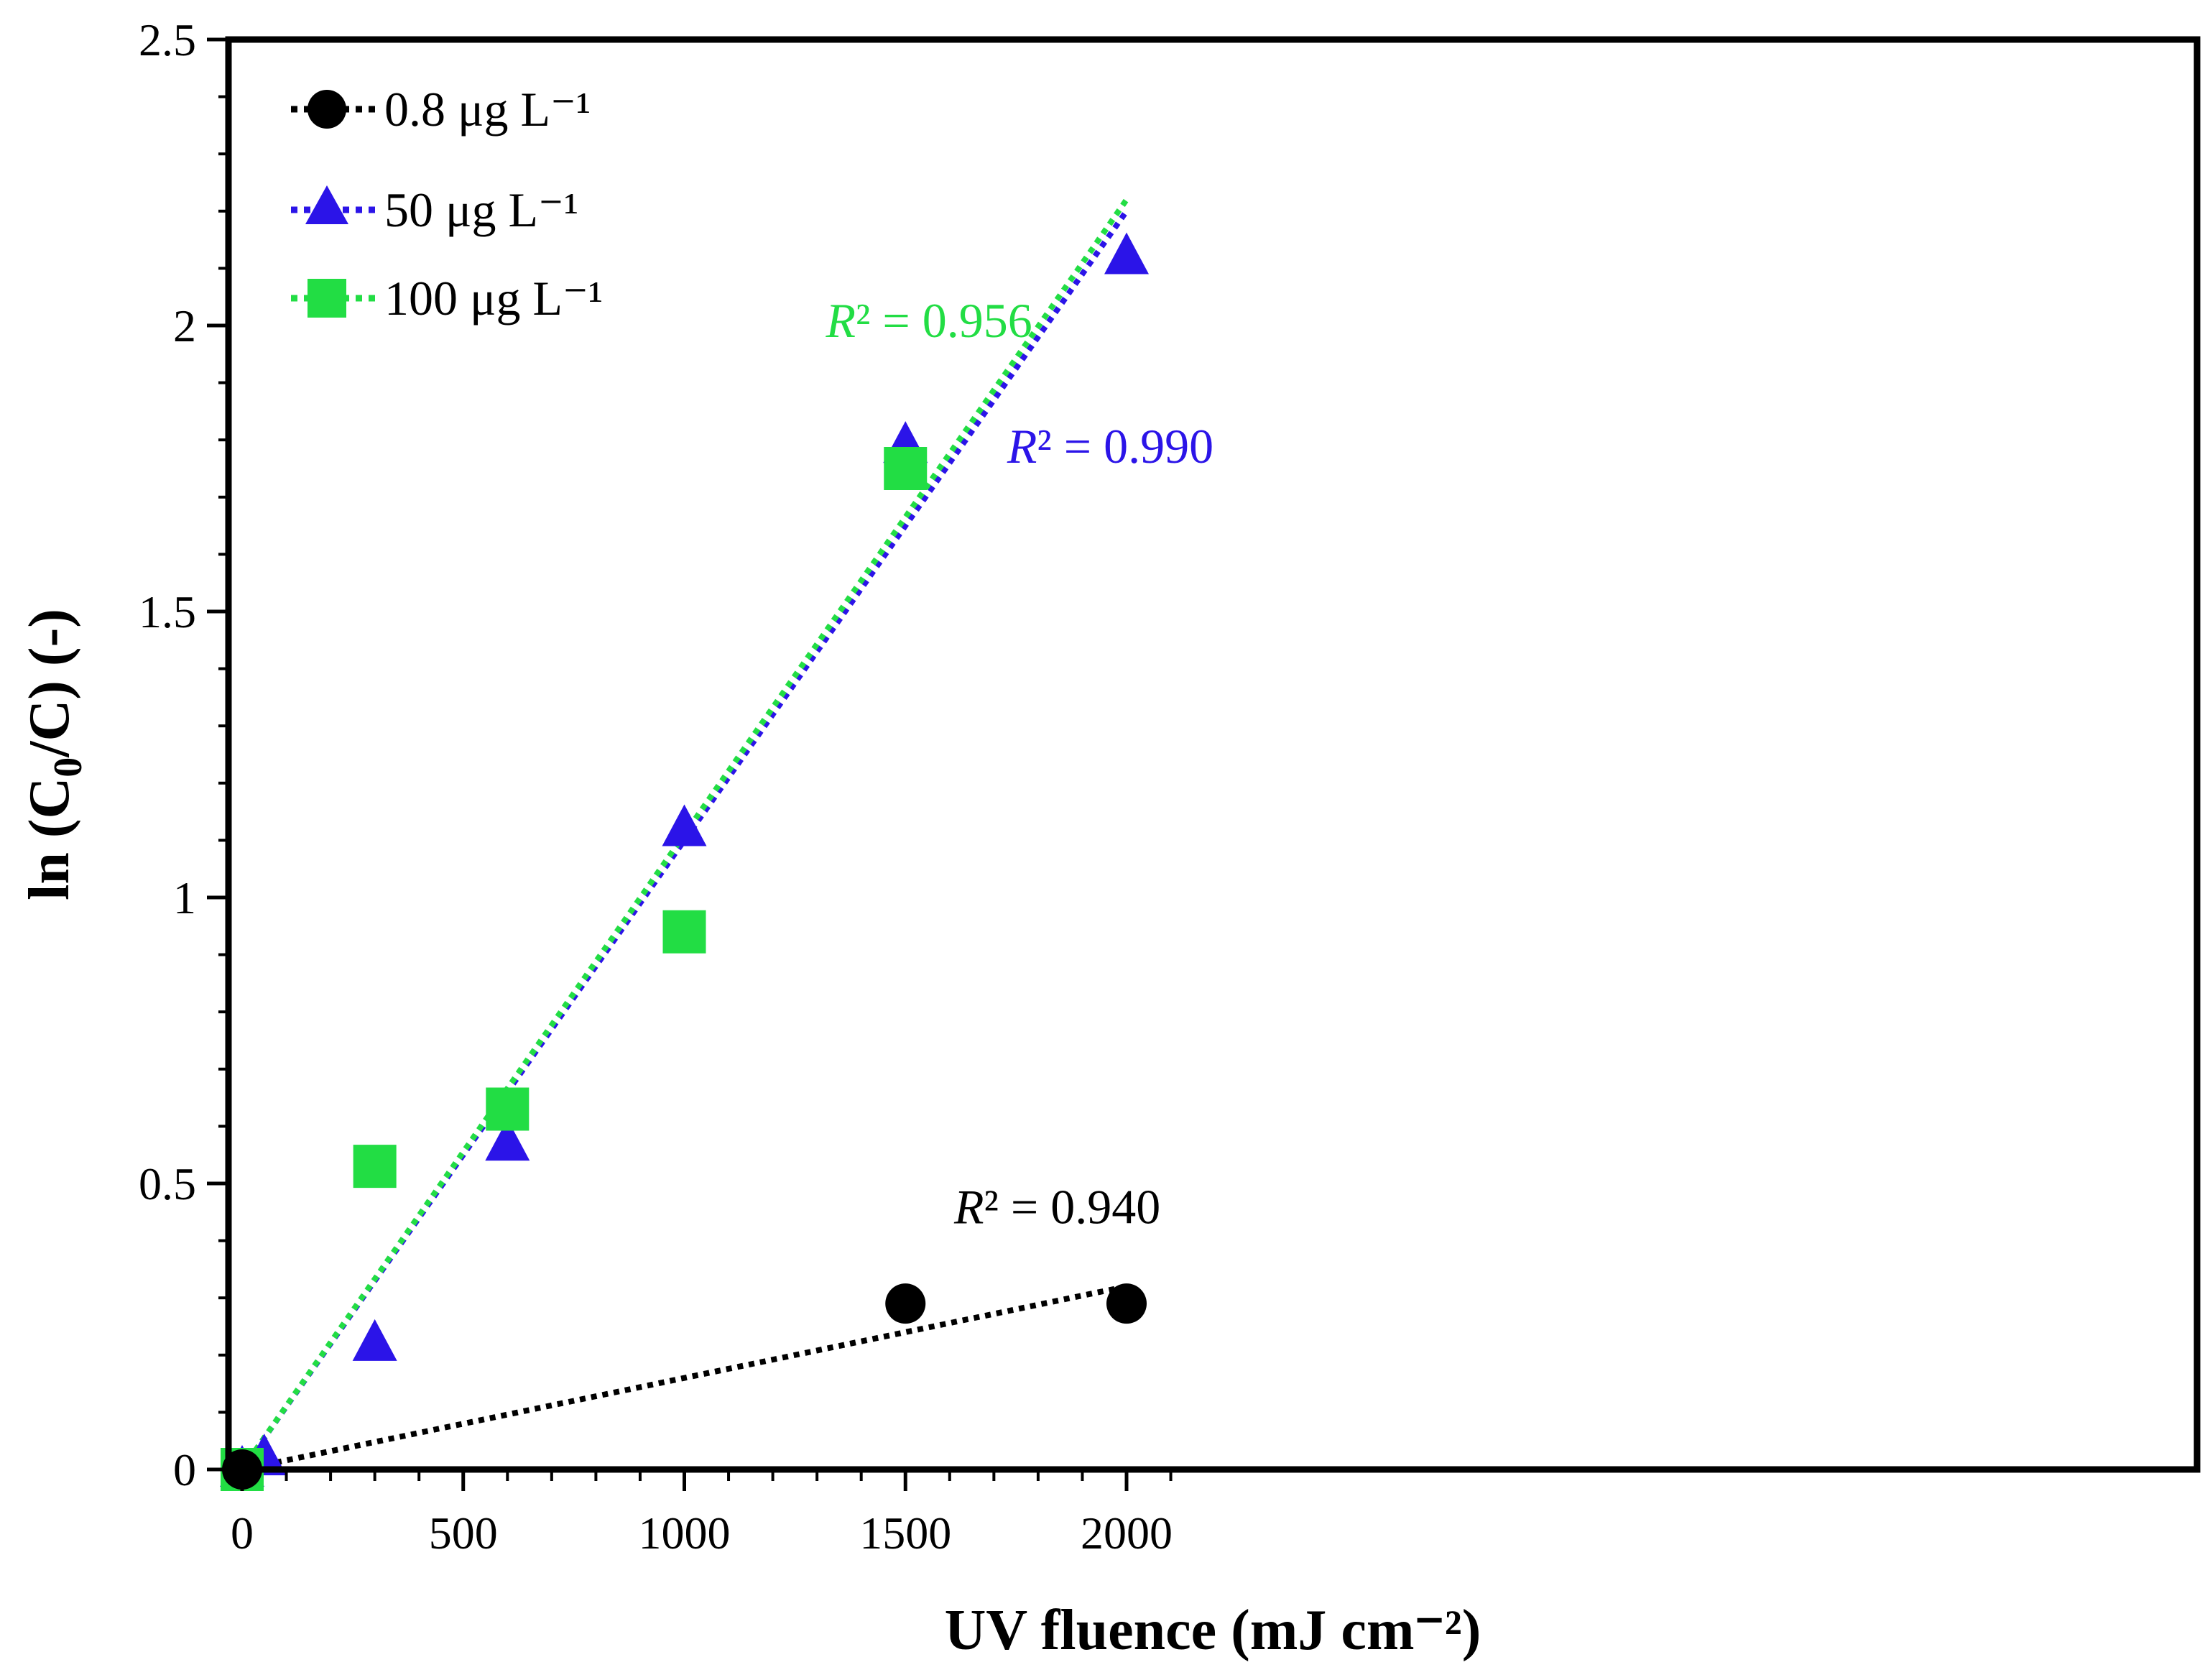 The image size is (2210, 1680). Describe the element at coordinates (487, 109) in the screenshot. I see `legend-label-0-8: 0.8 μg L⁻¹` at that location.